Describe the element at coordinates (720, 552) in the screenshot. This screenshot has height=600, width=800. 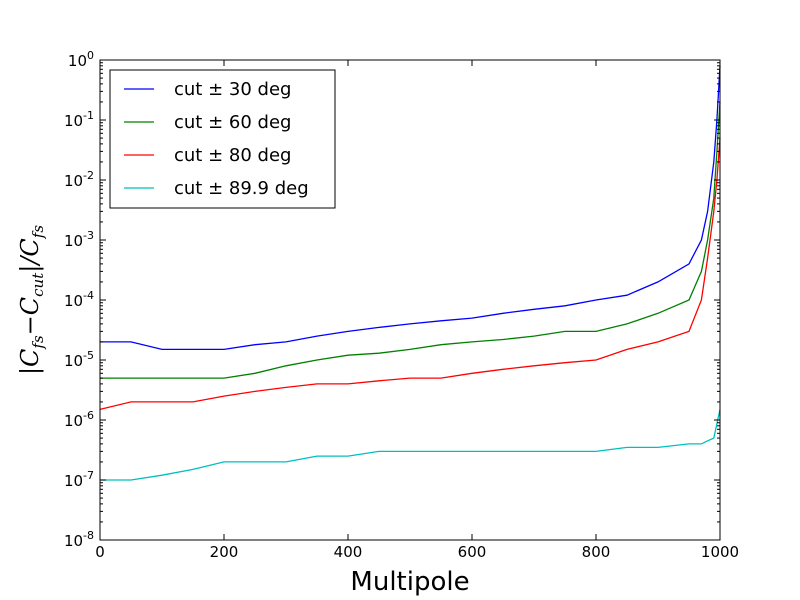
I see `x-tick-label: 1000` at that location.